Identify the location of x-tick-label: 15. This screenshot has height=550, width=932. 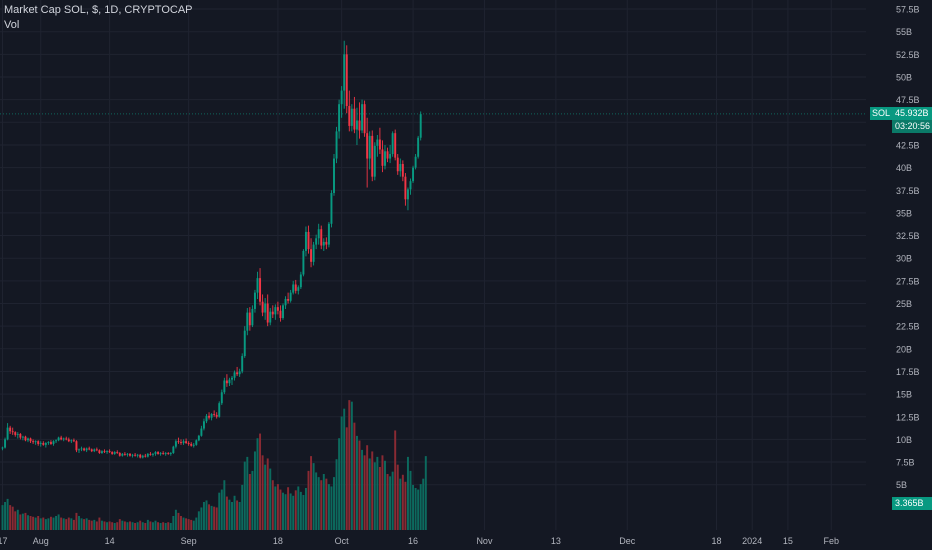
(788, 541).